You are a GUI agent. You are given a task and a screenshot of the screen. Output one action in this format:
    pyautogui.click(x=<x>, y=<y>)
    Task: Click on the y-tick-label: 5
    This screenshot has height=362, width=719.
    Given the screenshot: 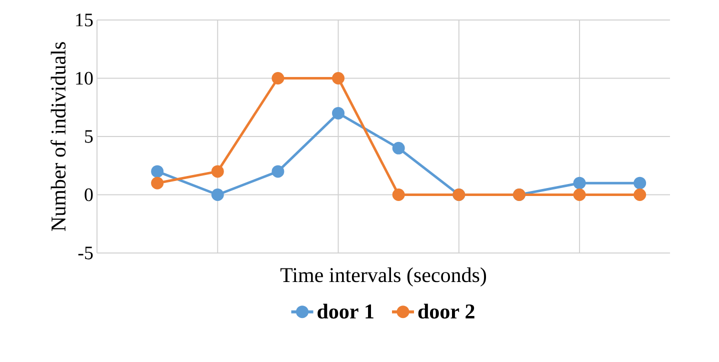 What is the action you would take?
    pyautogui.click(x=89, y=136)
    